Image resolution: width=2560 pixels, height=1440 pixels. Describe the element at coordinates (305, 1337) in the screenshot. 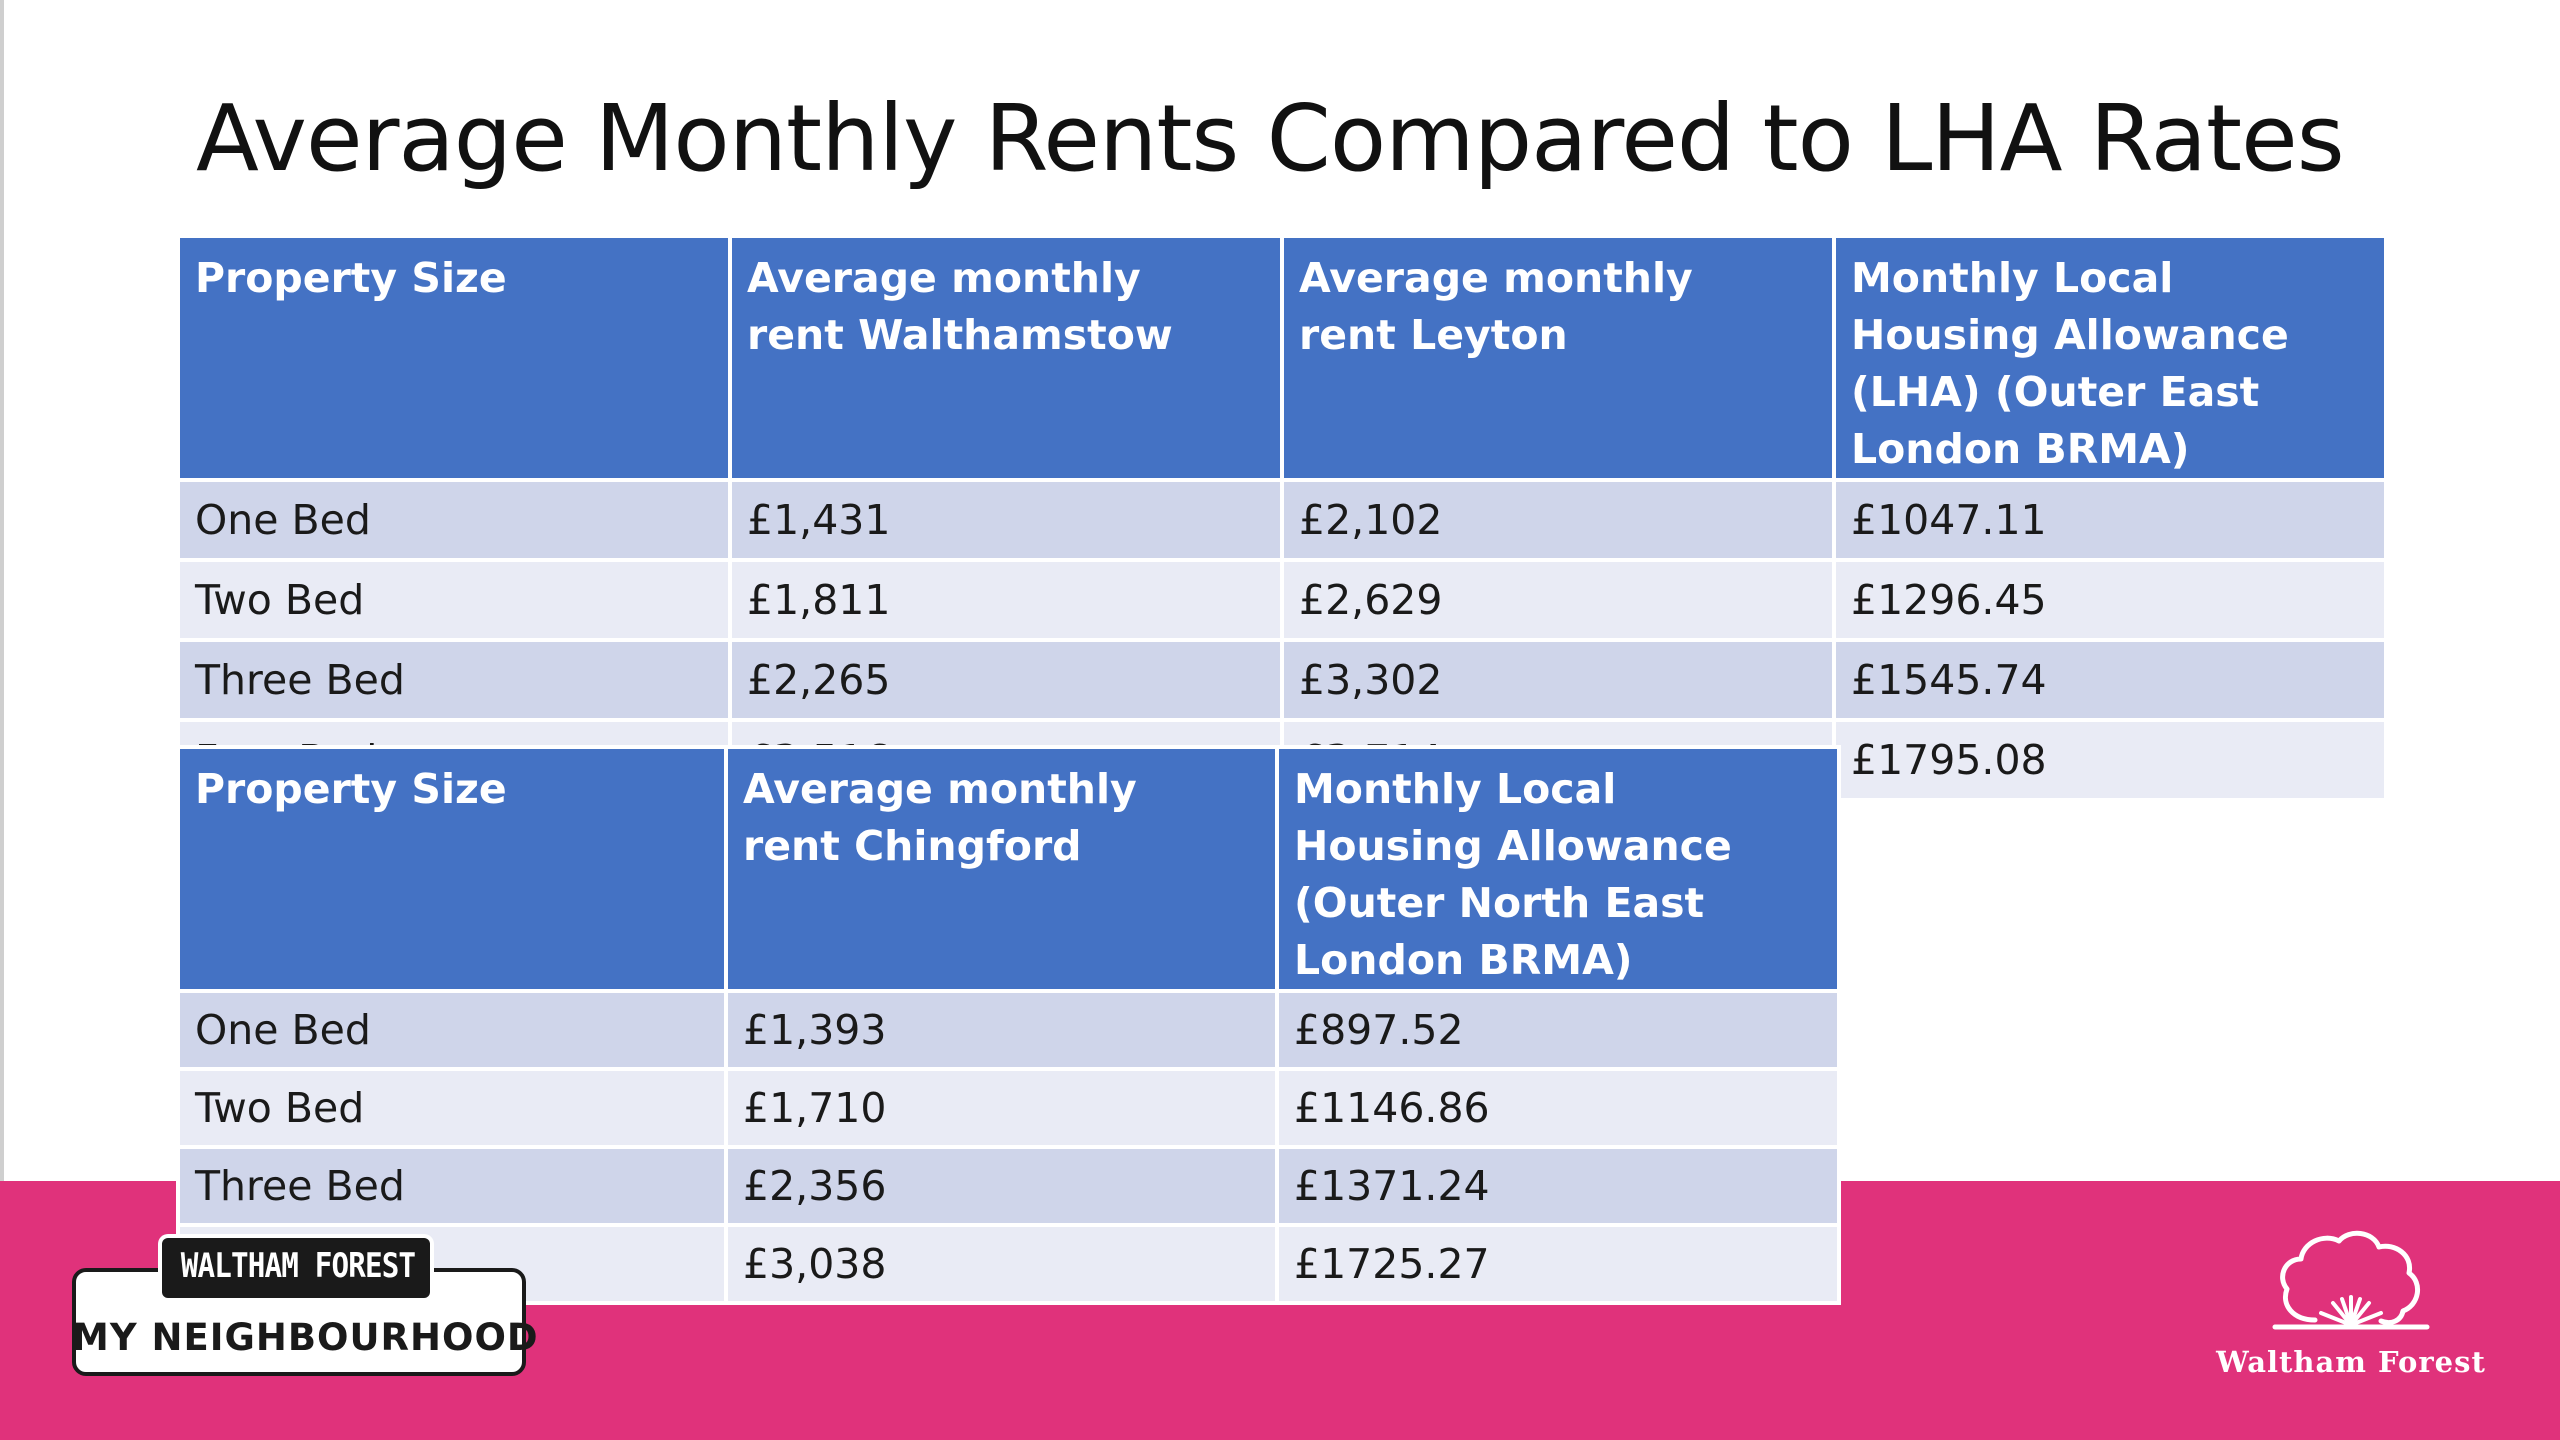

I see `my-neighbourhood-logo-text: MY NEIGHBOURHOOD` at that location.